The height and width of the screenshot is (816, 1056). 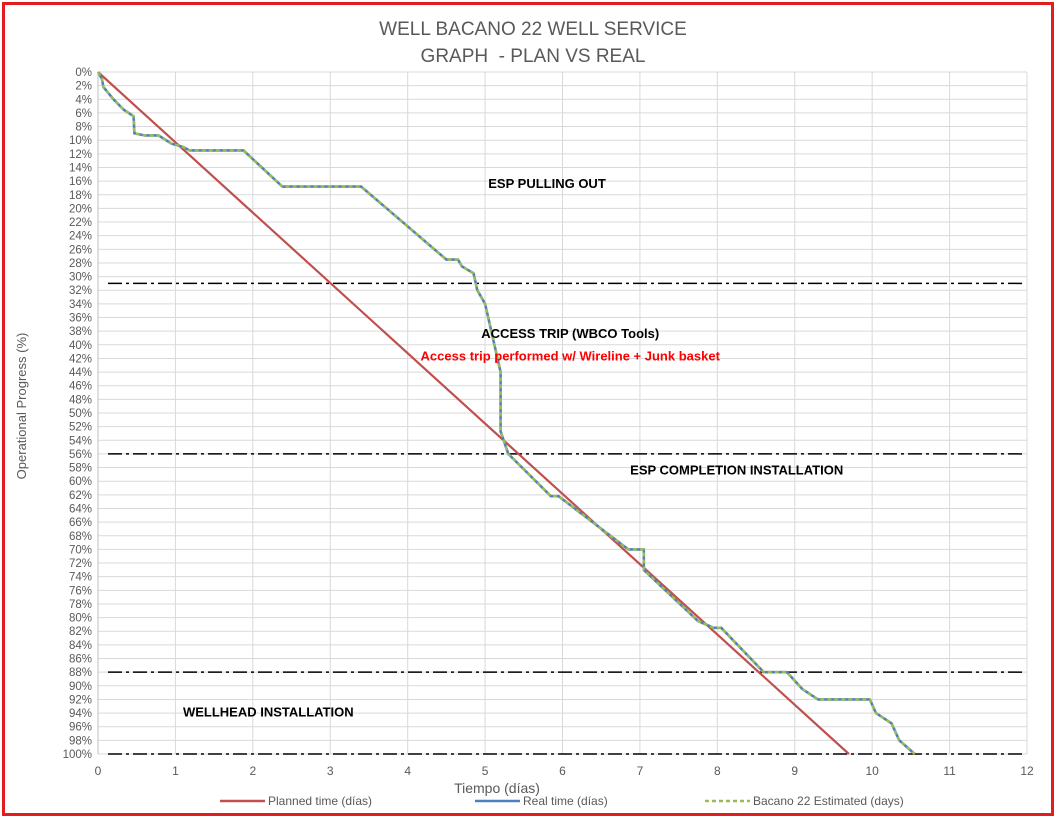 What do you see at coordinates (80, 550) in the screenshot?
I see `y-tick-label: 70%` at bounding box center [80, 550].